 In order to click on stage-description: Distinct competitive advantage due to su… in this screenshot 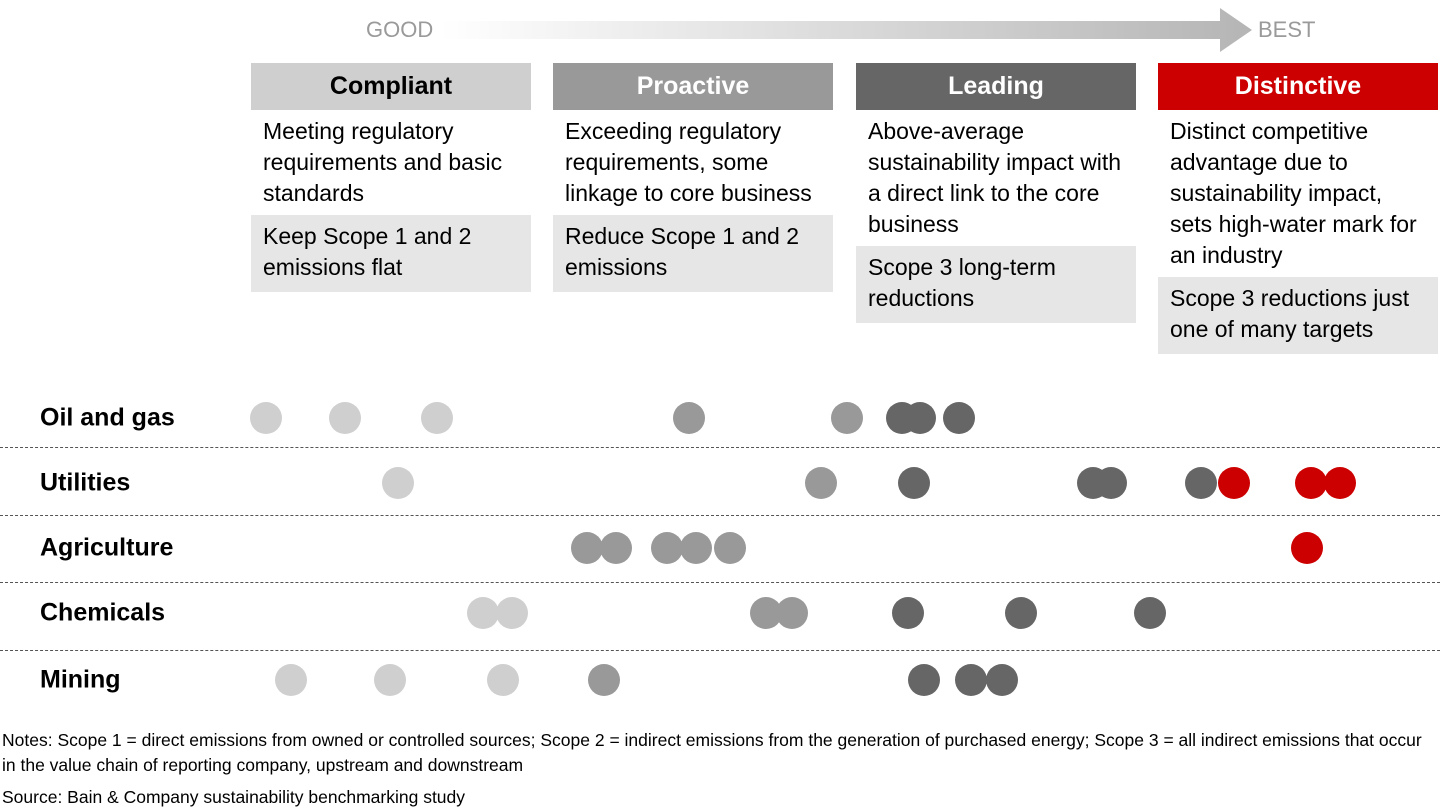, I will do `click(1293, 193)`.